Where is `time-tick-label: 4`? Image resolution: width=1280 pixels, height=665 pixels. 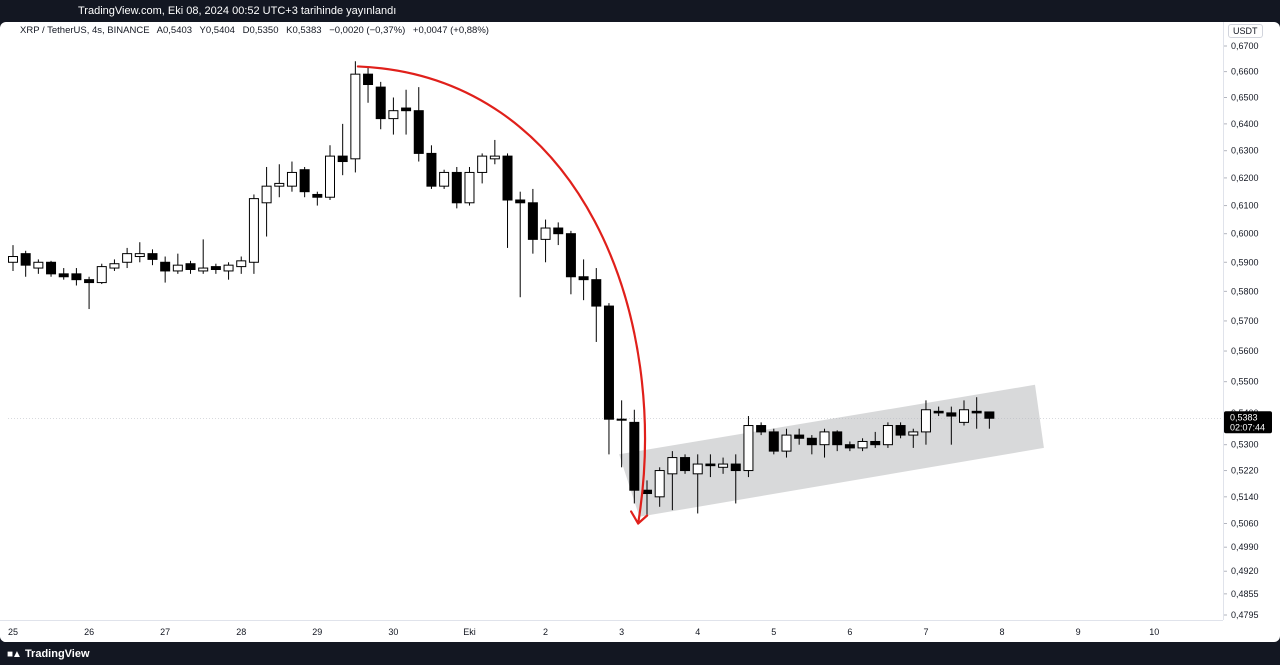 time-tick-label: 4 is located at coordinates (697, 632).